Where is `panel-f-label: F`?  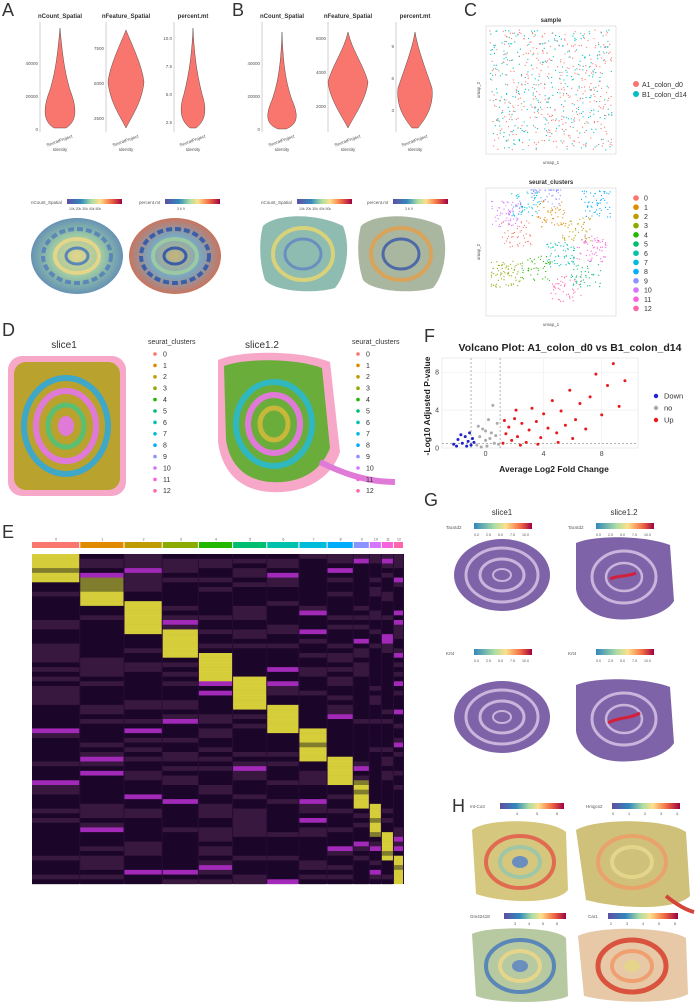
panel-f-label: F is located at coordinates (429, 336).